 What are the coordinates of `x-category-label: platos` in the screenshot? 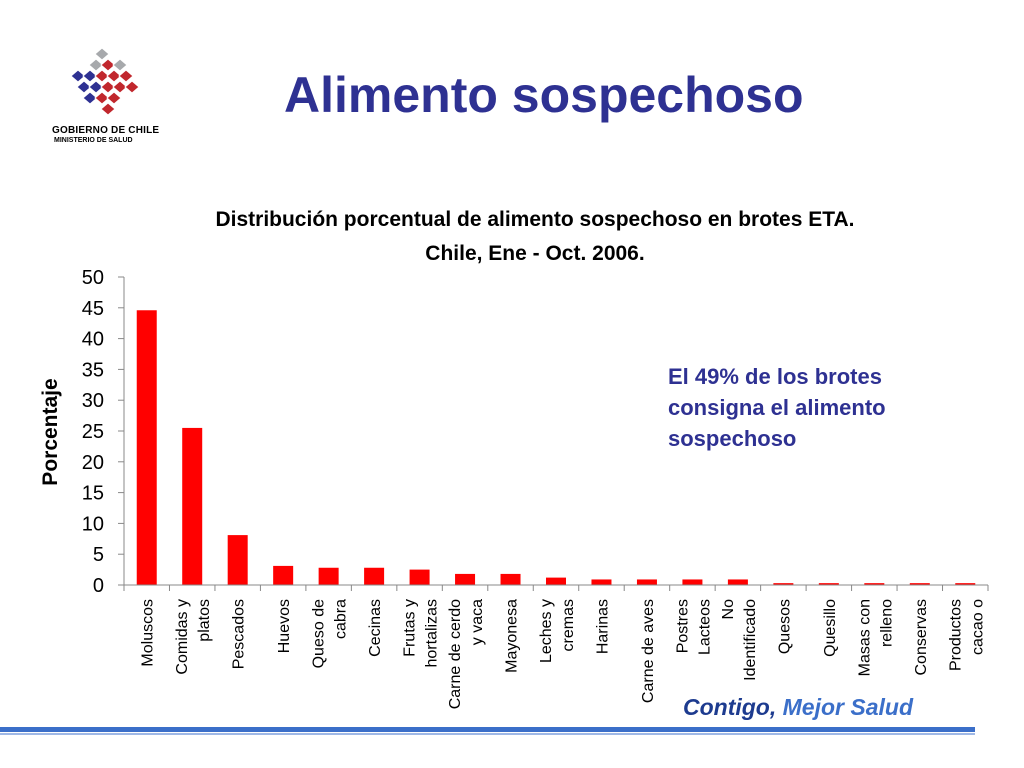 It's located at (204, 620).